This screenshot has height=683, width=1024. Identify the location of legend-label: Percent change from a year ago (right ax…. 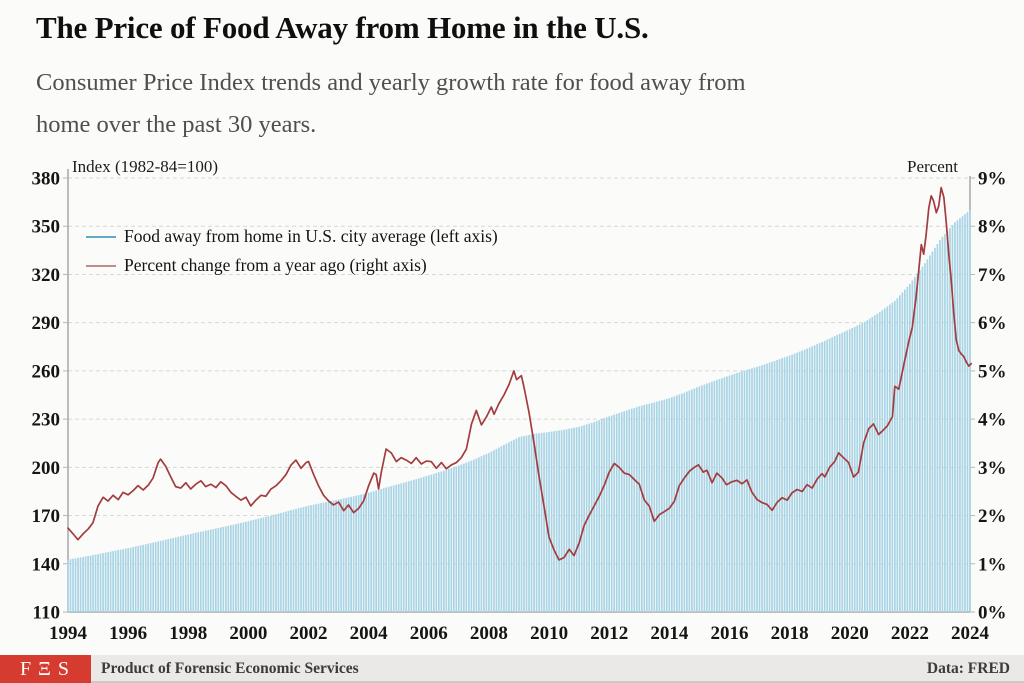
(275, 265).